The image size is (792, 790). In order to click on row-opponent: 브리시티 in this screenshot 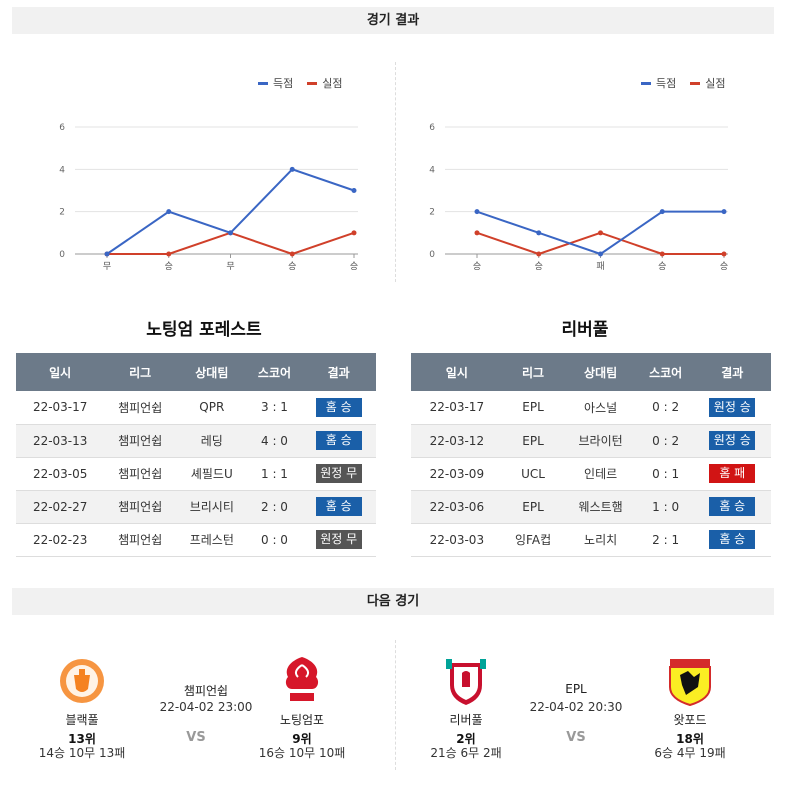, I will do `click(211, 507)`.